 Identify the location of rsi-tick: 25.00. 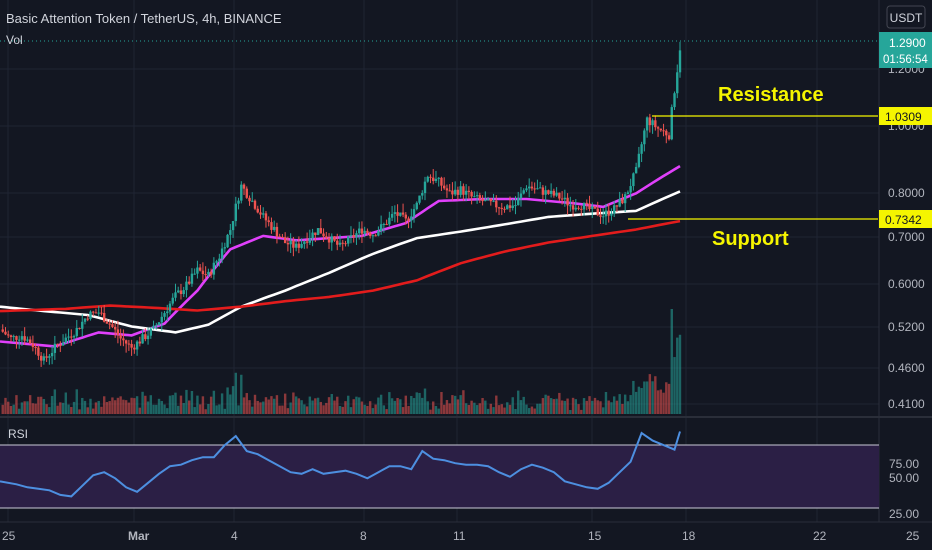
(904, 514).